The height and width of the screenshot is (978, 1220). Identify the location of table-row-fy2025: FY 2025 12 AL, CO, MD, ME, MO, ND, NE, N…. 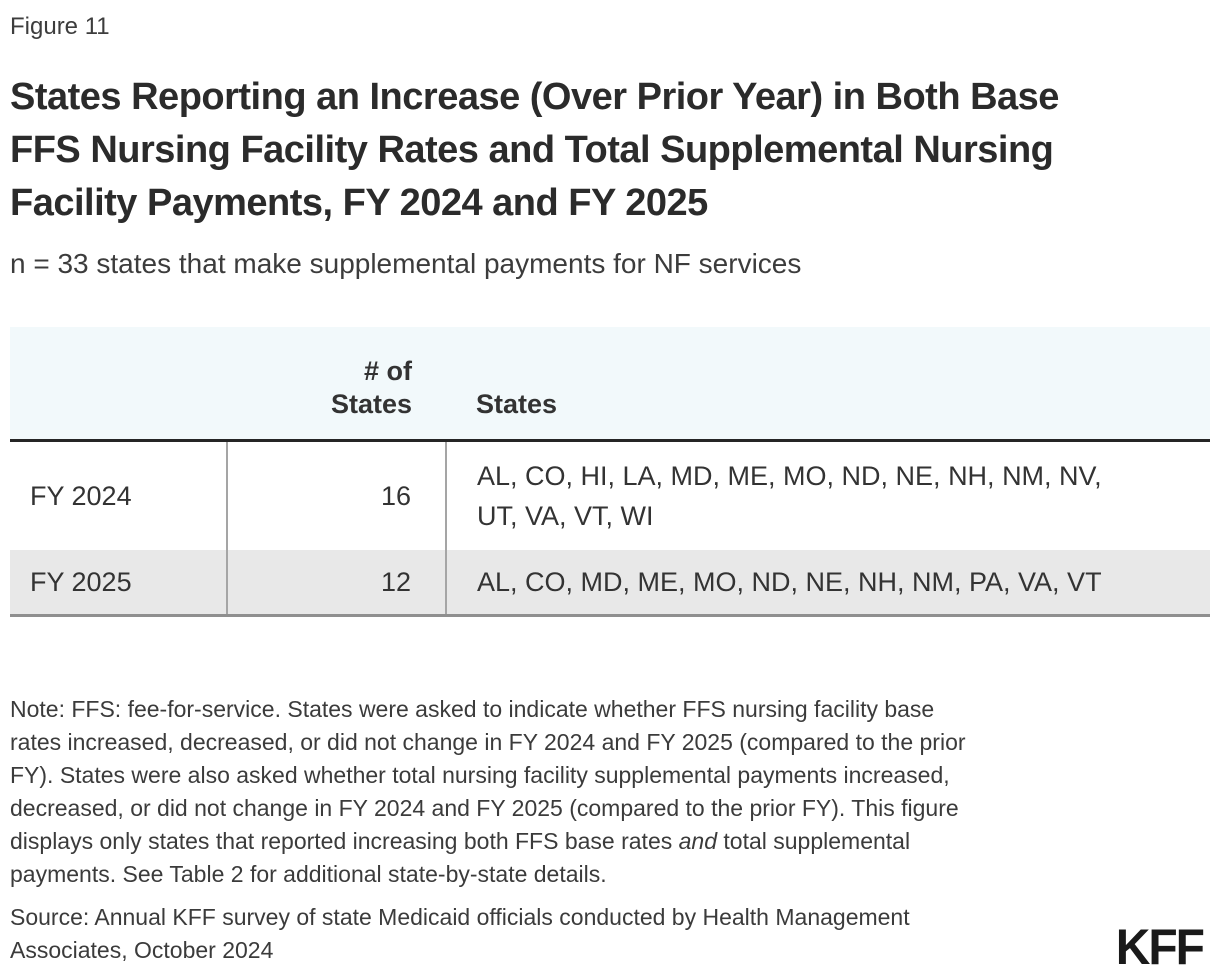
(610, 583).